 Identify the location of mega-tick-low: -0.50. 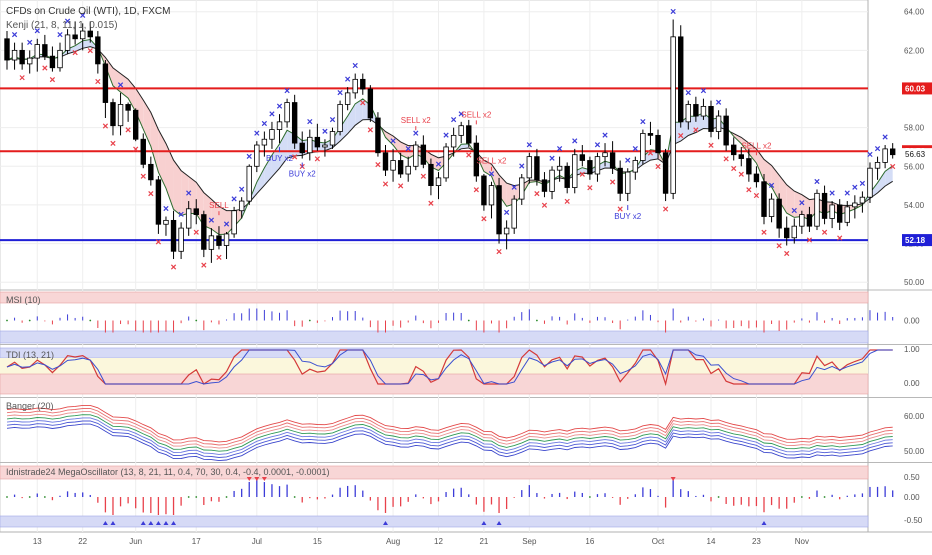
(913, 520).